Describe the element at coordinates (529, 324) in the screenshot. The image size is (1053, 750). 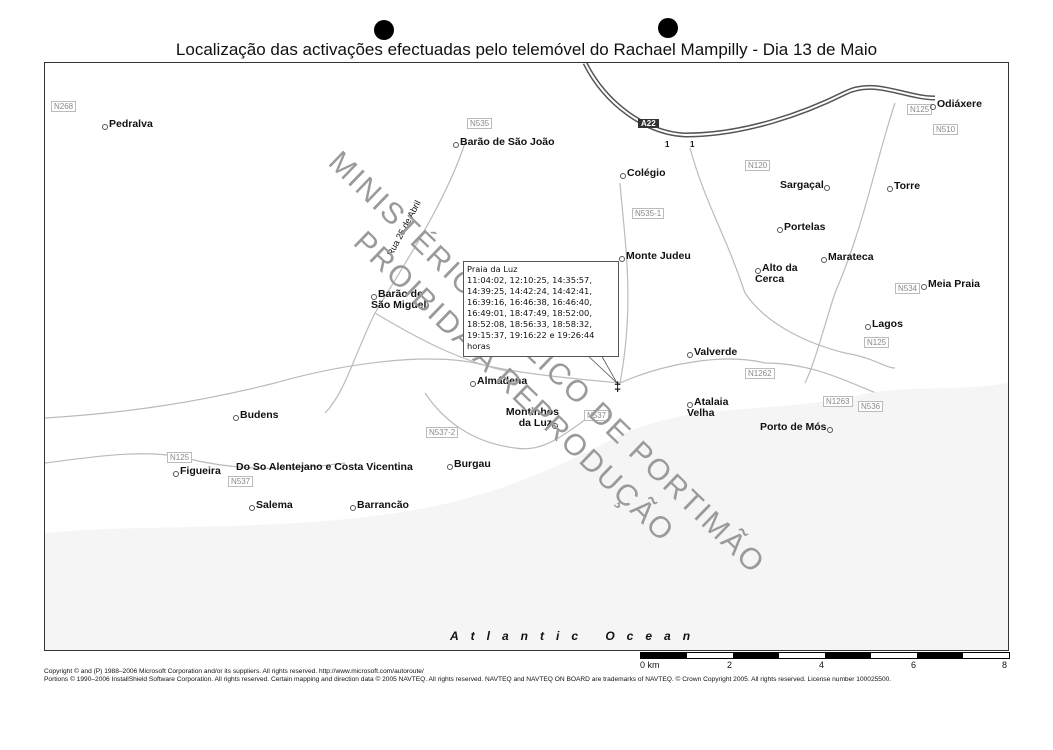
I see `callout-time-line: 18:52:08, 18:56:33, 18:58:32,` at that location.